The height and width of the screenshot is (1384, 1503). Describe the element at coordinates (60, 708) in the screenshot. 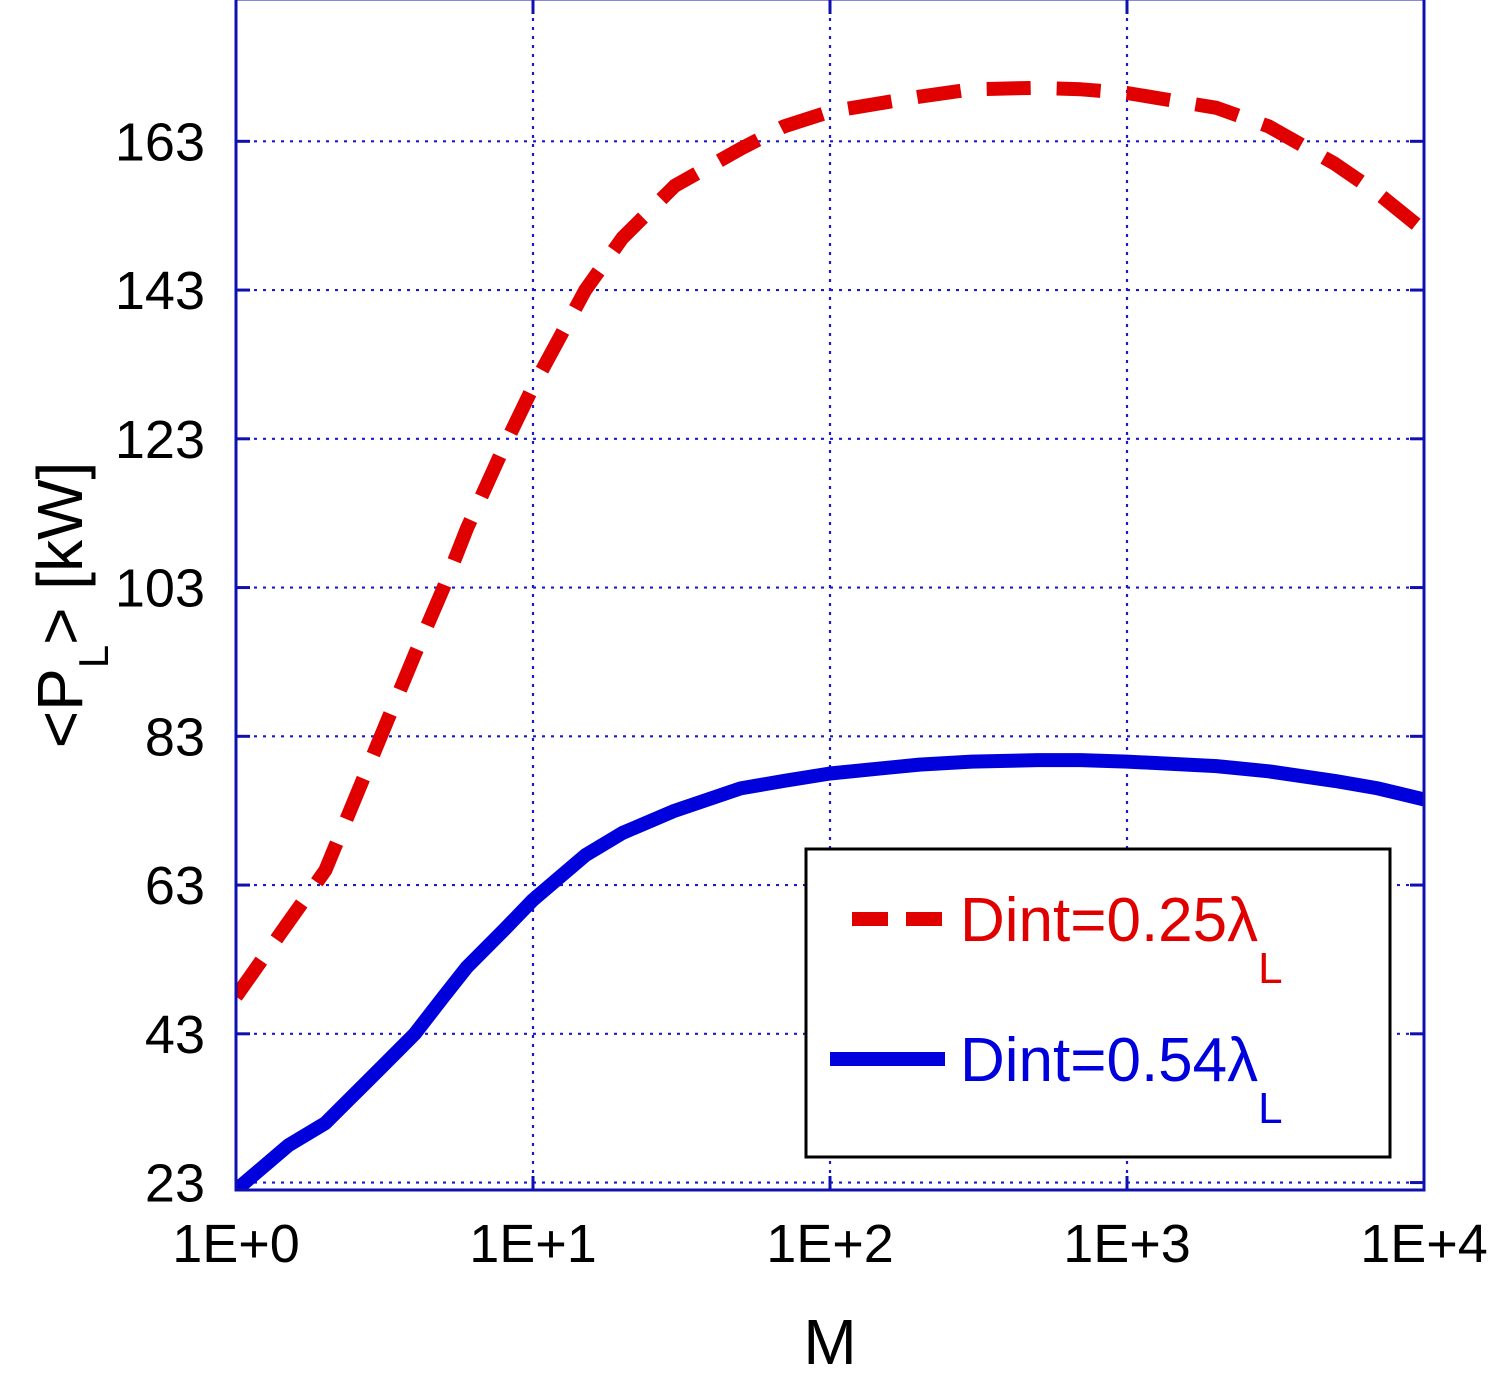

I see `y-axis-title-open: <P` at that location.